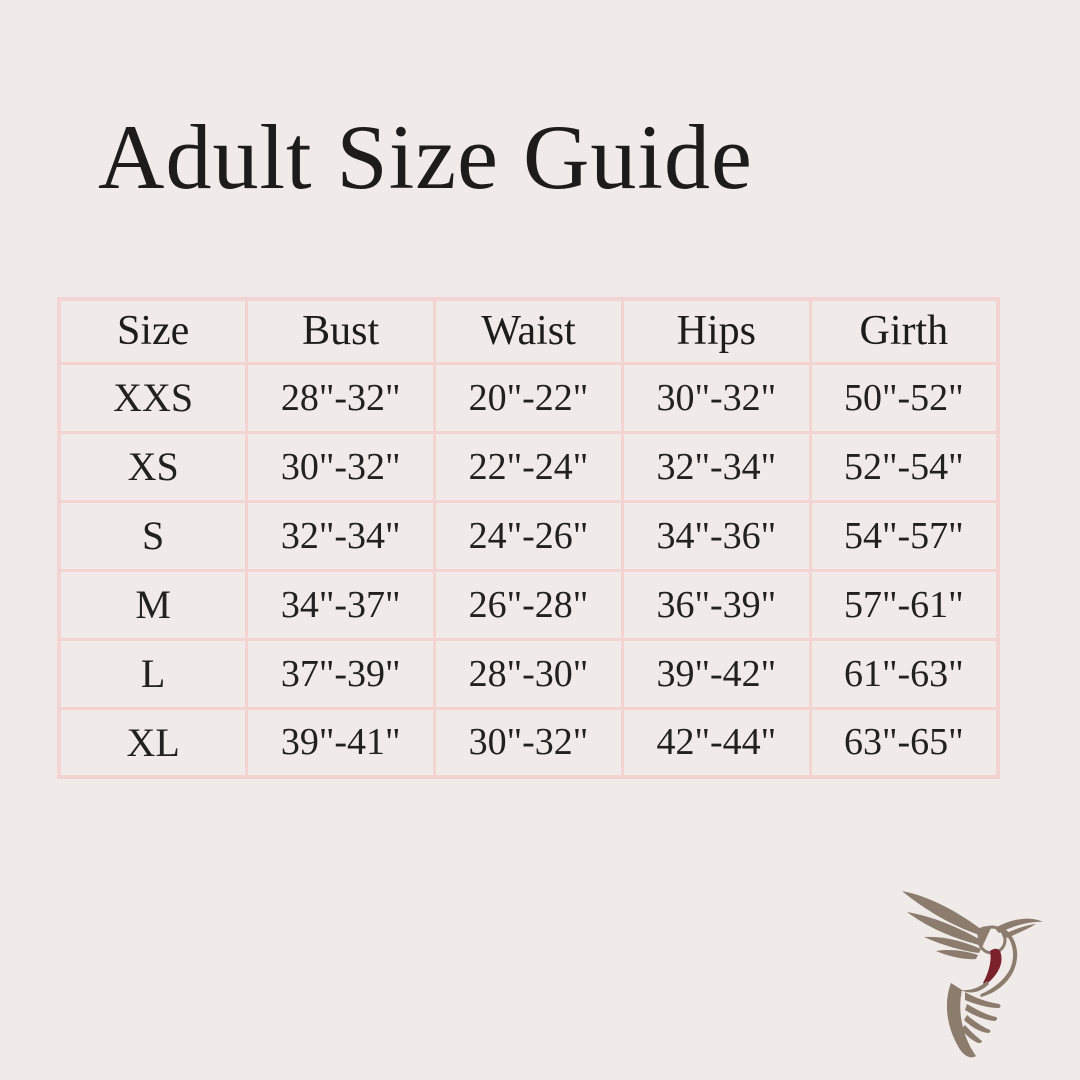  I want to click on size-label: XS, so click(153, 466).